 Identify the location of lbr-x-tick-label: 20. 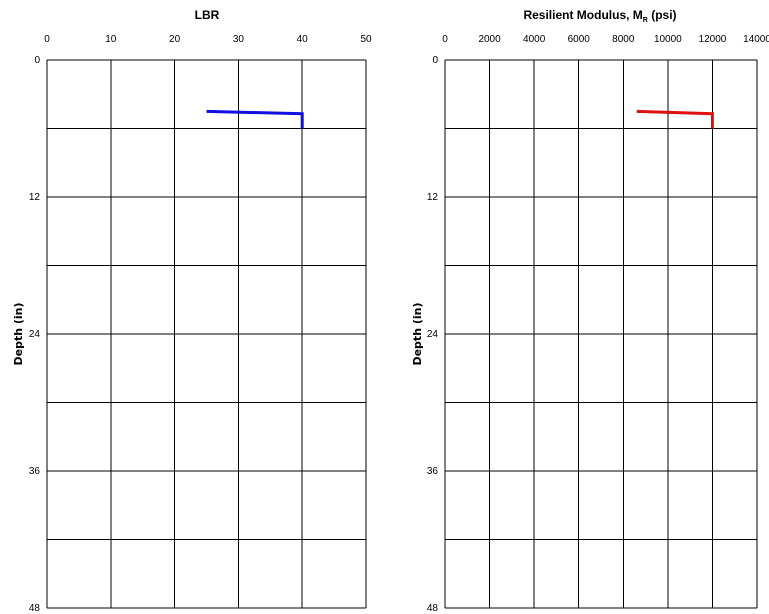
(175, 39).